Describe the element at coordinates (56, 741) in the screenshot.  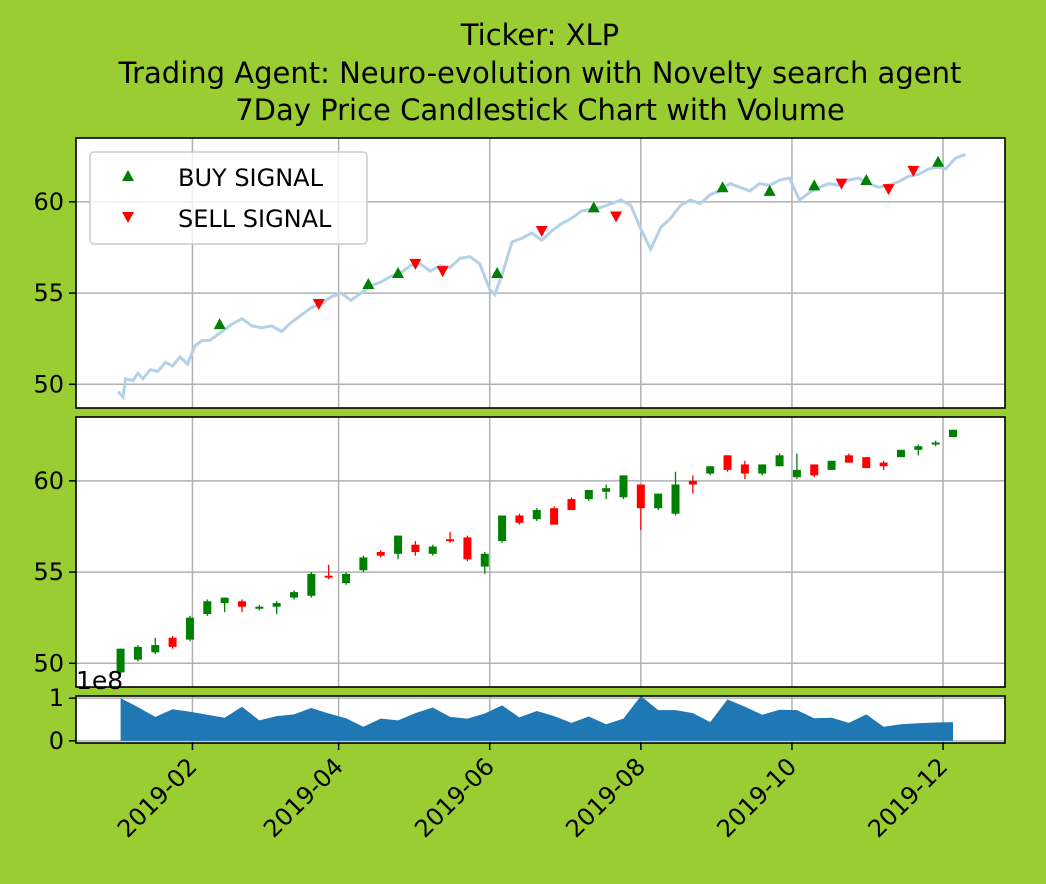
I see `y-tick-label: 0` at that location.